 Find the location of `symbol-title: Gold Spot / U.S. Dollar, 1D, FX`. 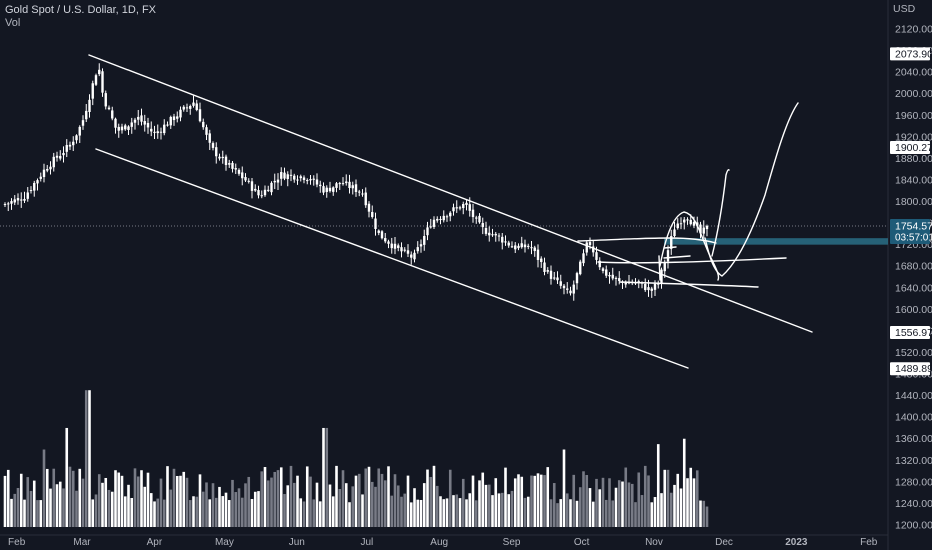

symbol-title: Gold Spot / U.S. Dollar, 1D, FX is located at coordinates (81, 10).